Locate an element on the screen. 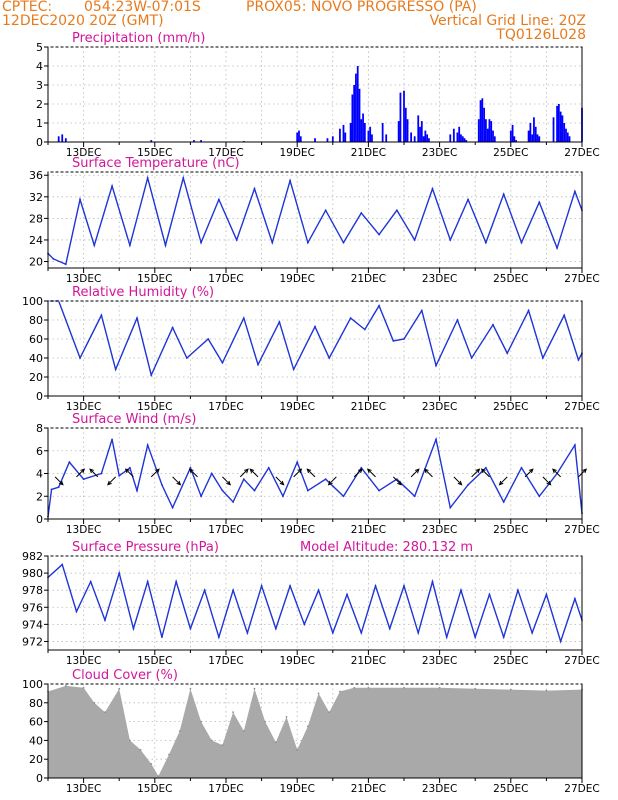  y-tick-label: 980 is located at coordinates (32, 573).